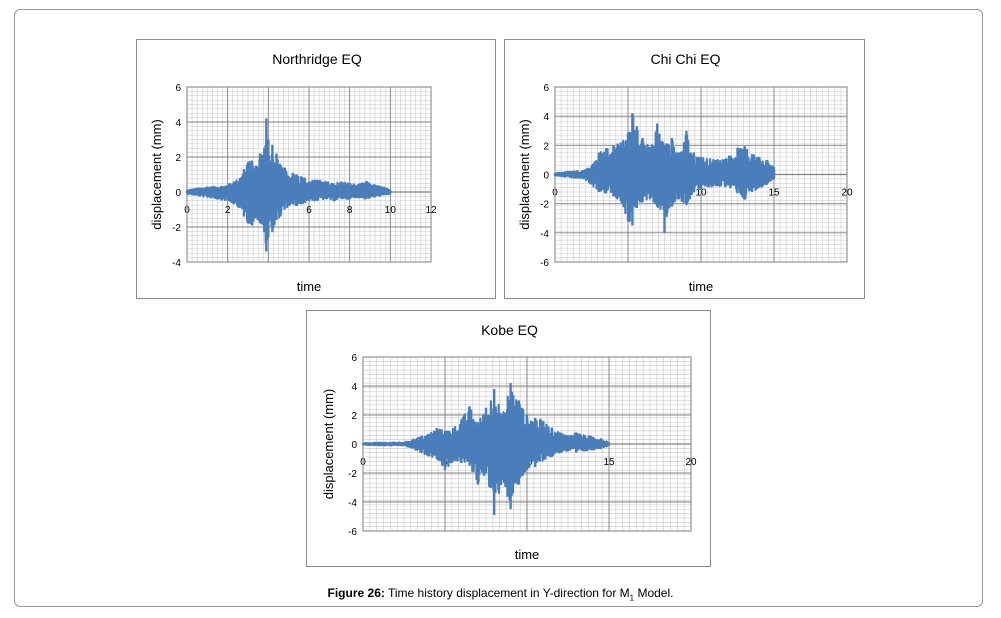 This screenshot has width=1001, height=618. I want to click on caption-subscript: 1, so click(632, 598).